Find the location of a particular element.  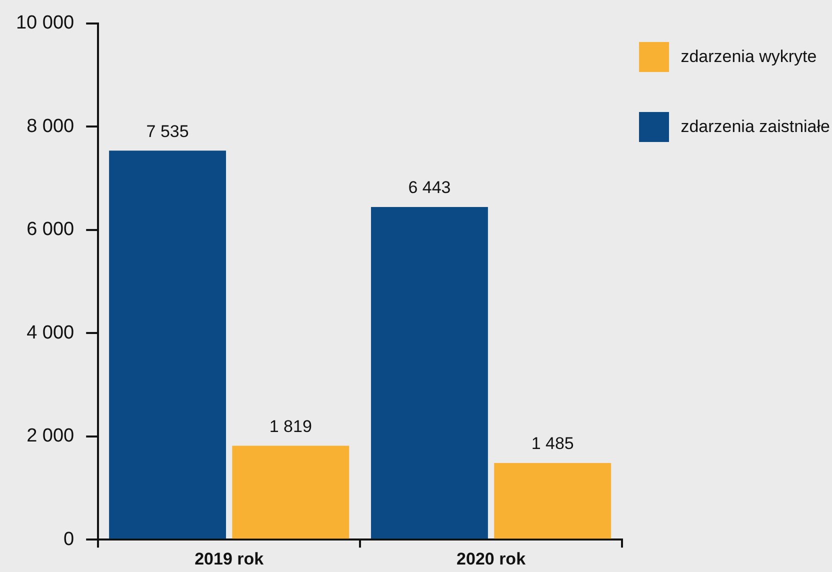

y-tick-label: 0 is located at coordinates (69, 539).